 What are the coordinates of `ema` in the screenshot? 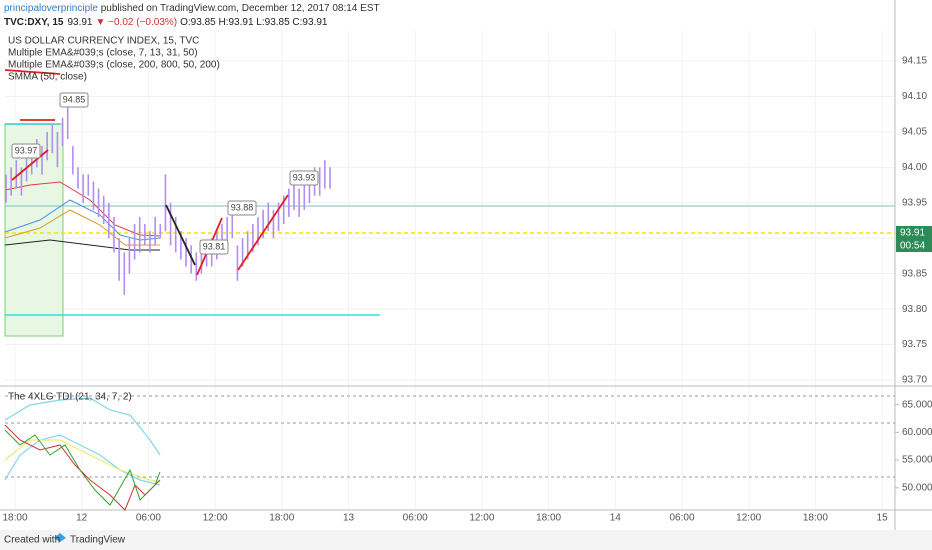 It's located at (82, 227).